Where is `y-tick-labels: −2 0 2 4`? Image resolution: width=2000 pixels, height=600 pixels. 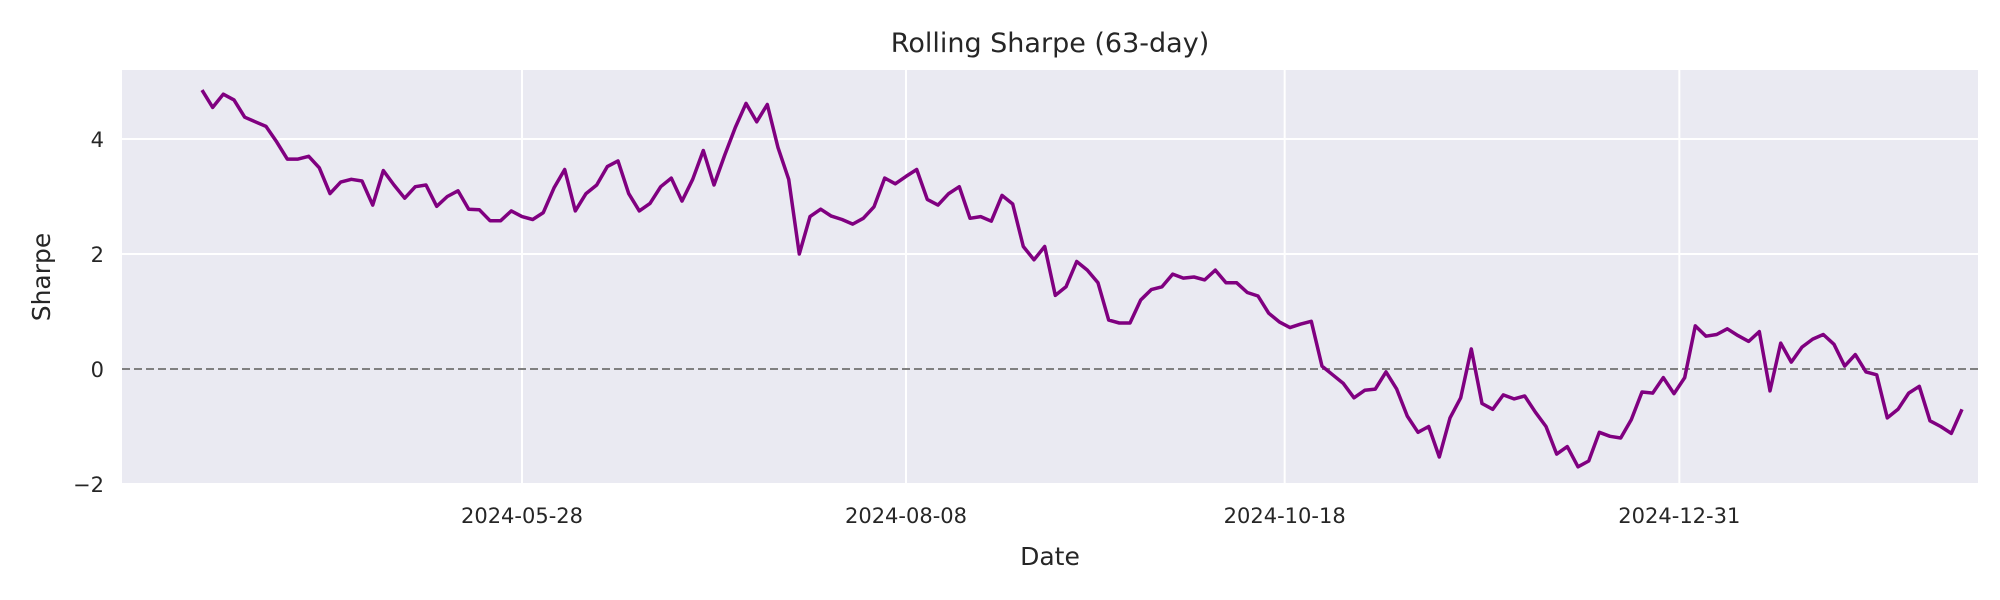 y-tick-labels: −2 0 2 4 is located at coordinates (88, 312).